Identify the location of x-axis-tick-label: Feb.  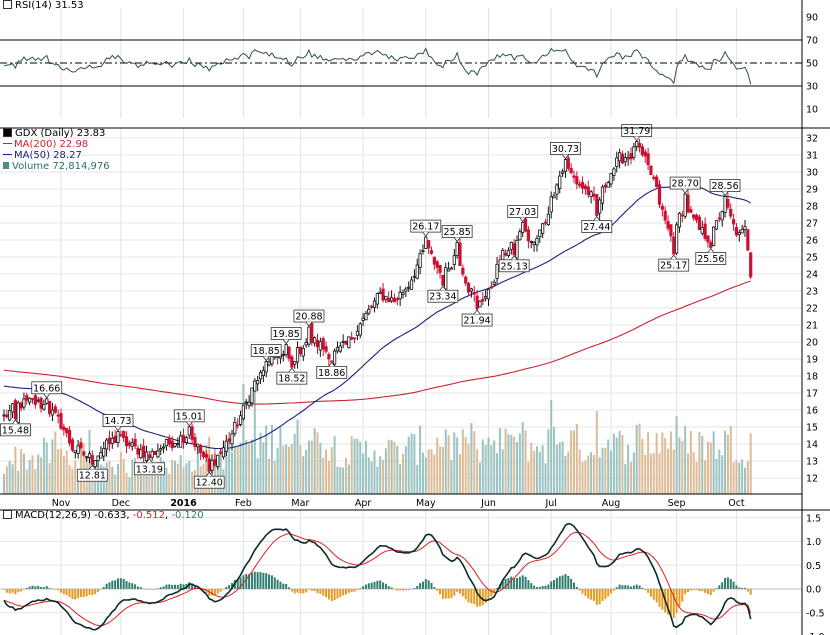
(243, 503).